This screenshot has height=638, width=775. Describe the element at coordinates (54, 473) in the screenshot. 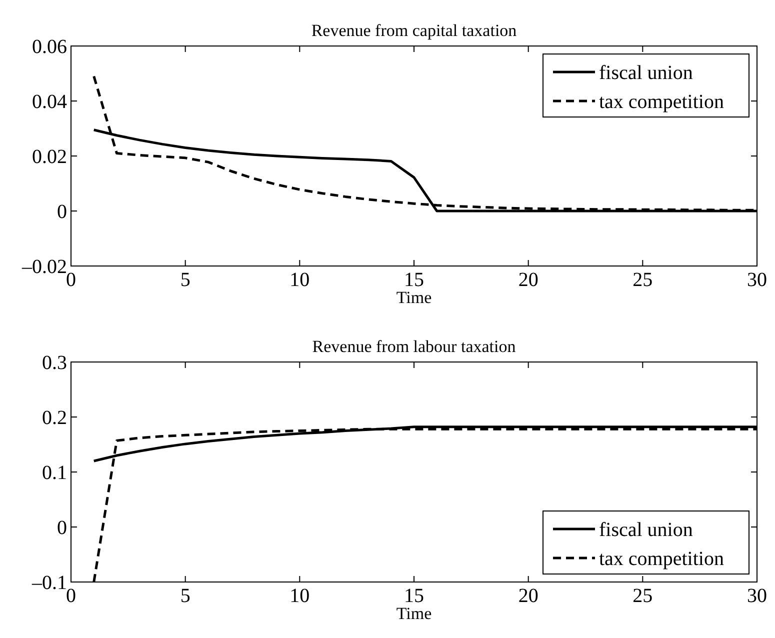

I see `y-tick-label: 0.1` at that location.